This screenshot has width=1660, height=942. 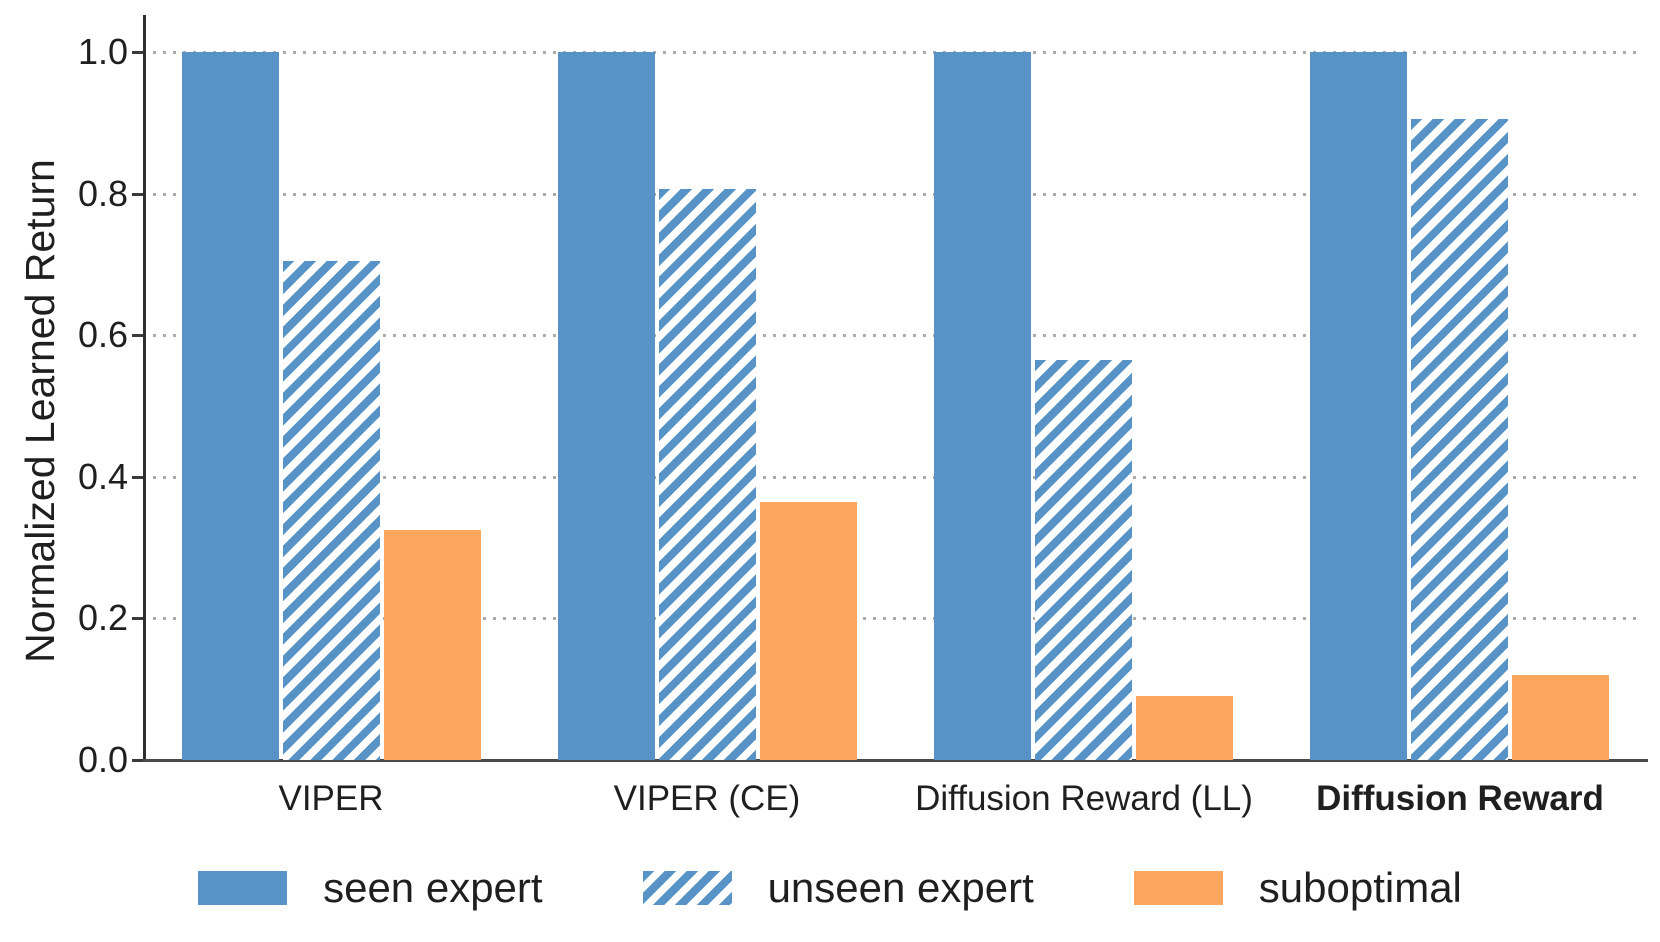 I want to click on bar-unseen-expert-VIPER, so click(x=331, y=510).